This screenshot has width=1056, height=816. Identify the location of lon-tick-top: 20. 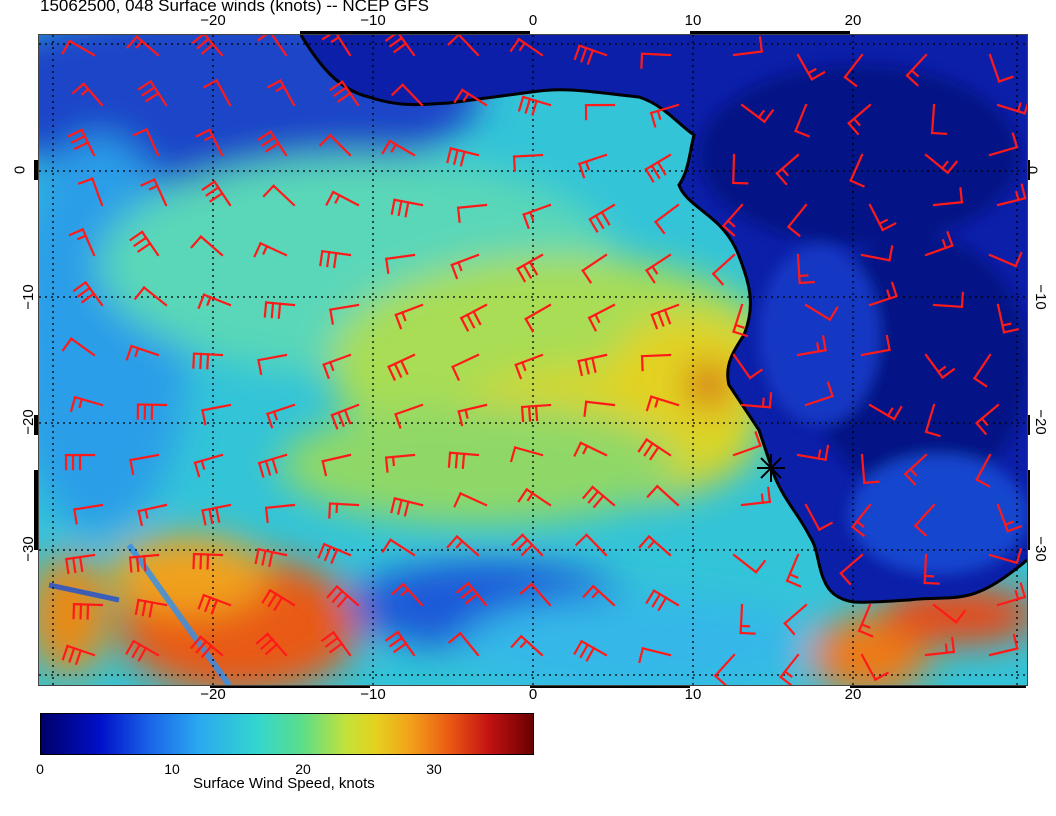
(853, 20).